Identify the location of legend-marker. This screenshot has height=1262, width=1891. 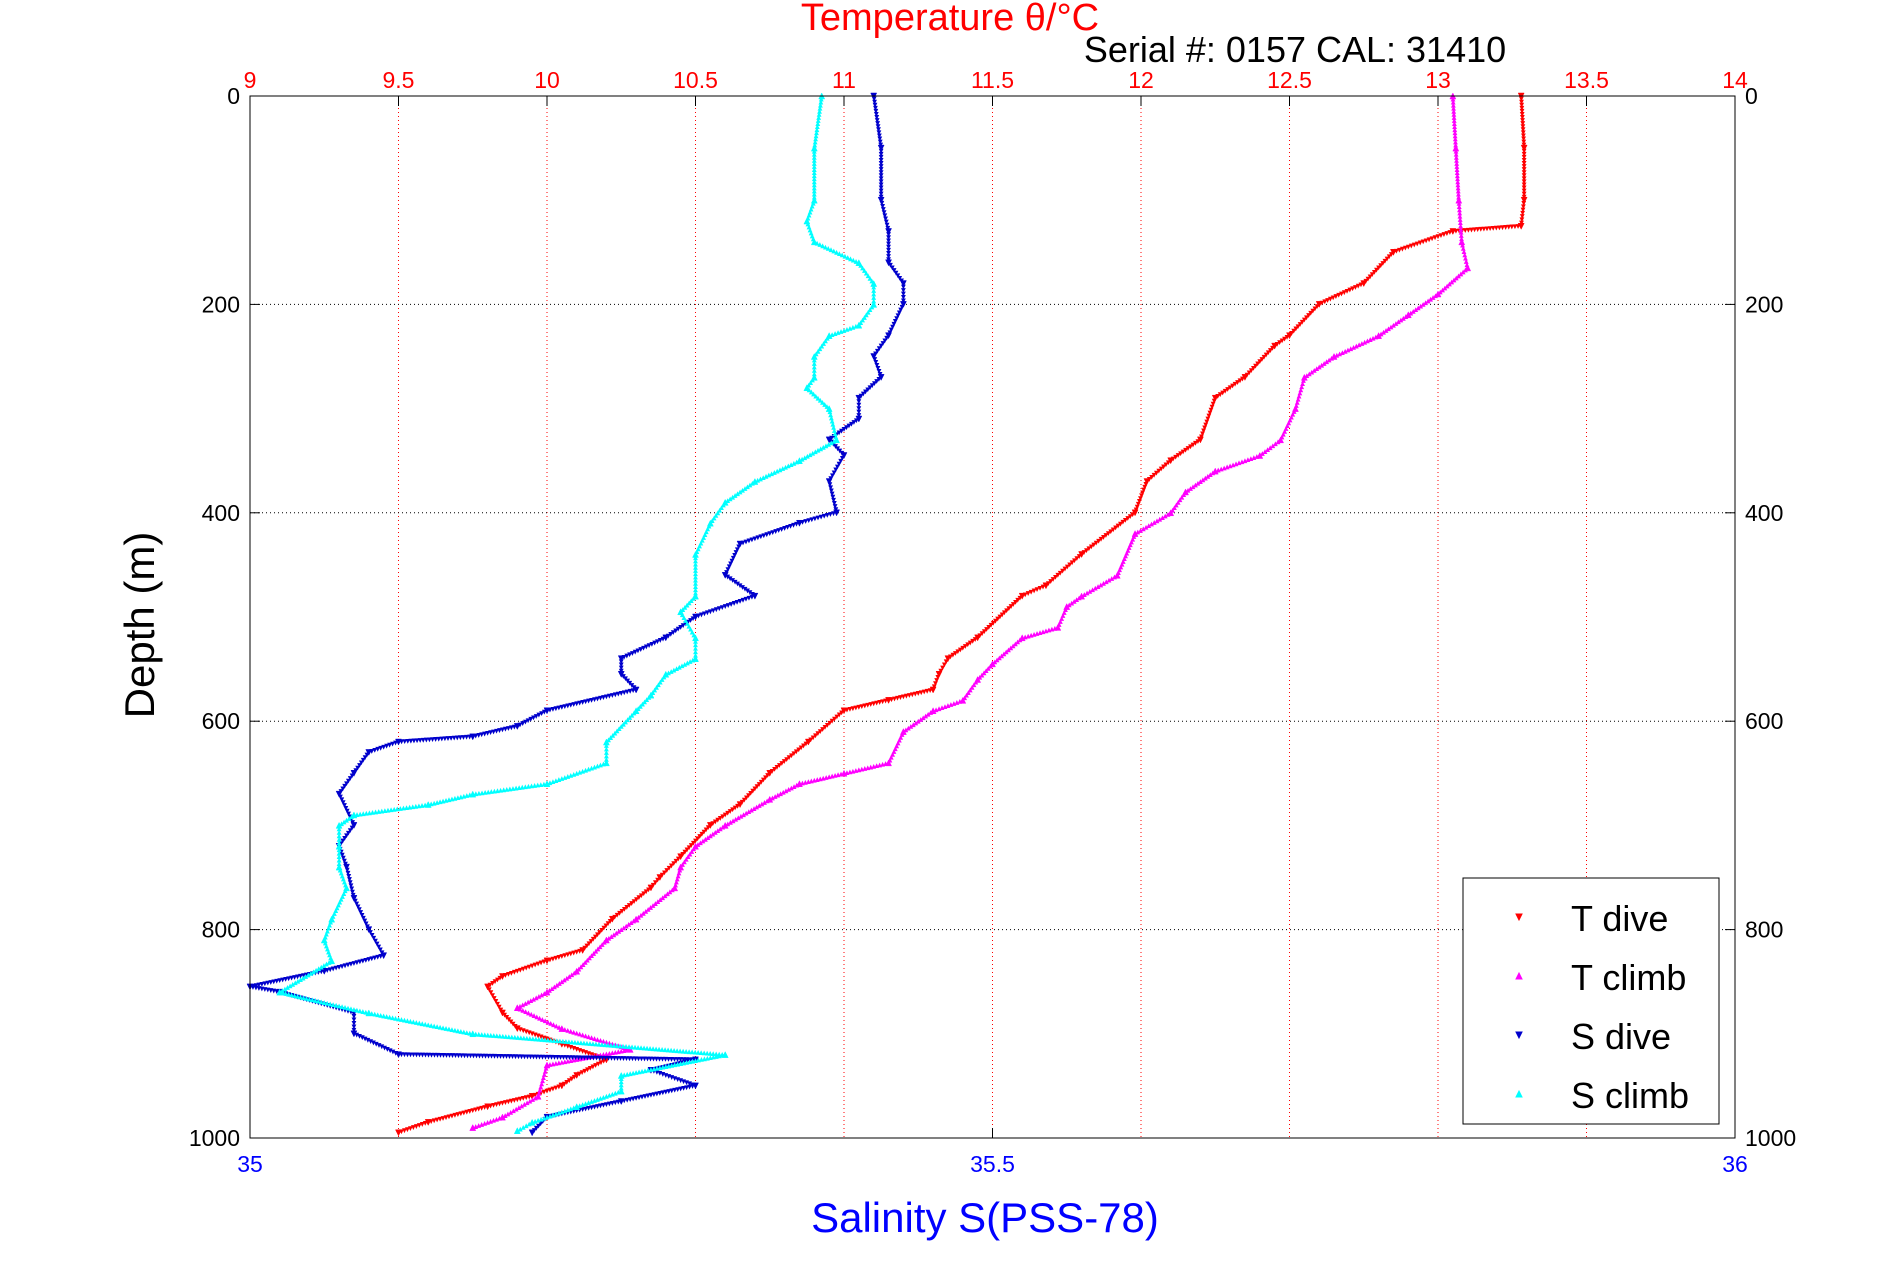
(1519, 1093).